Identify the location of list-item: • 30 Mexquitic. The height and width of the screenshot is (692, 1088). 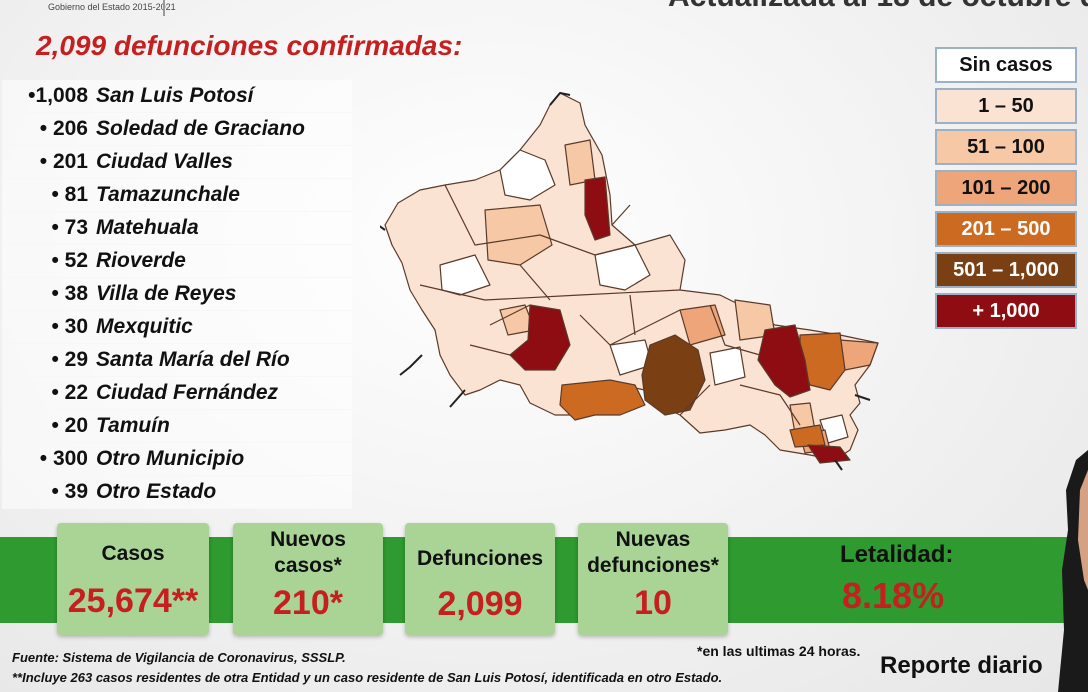
(177, 327).